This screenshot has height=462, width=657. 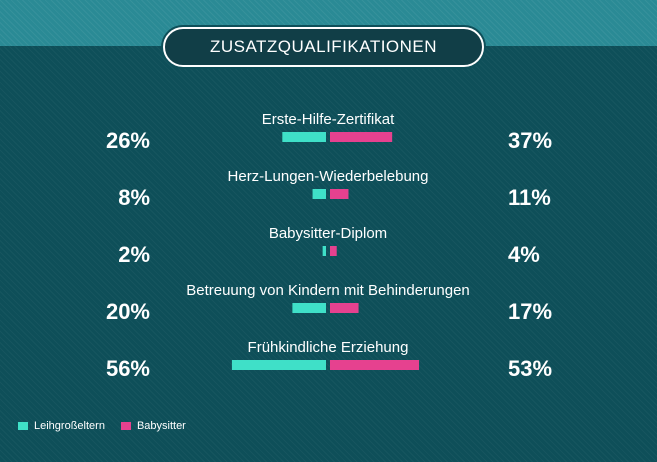 I want to click on category-label-betreuung-von-kindern-mit-behinderungen: Betreuung von Kindern mit Behinderungen, so click(x=328, y=290).